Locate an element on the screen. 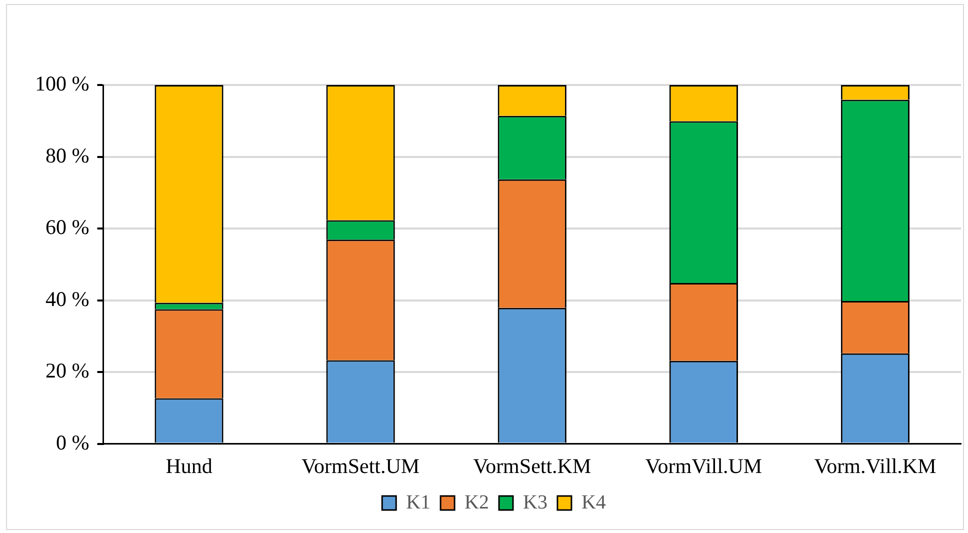  x-tick-label: VormSett.UM is located at coordinates (361, 466).